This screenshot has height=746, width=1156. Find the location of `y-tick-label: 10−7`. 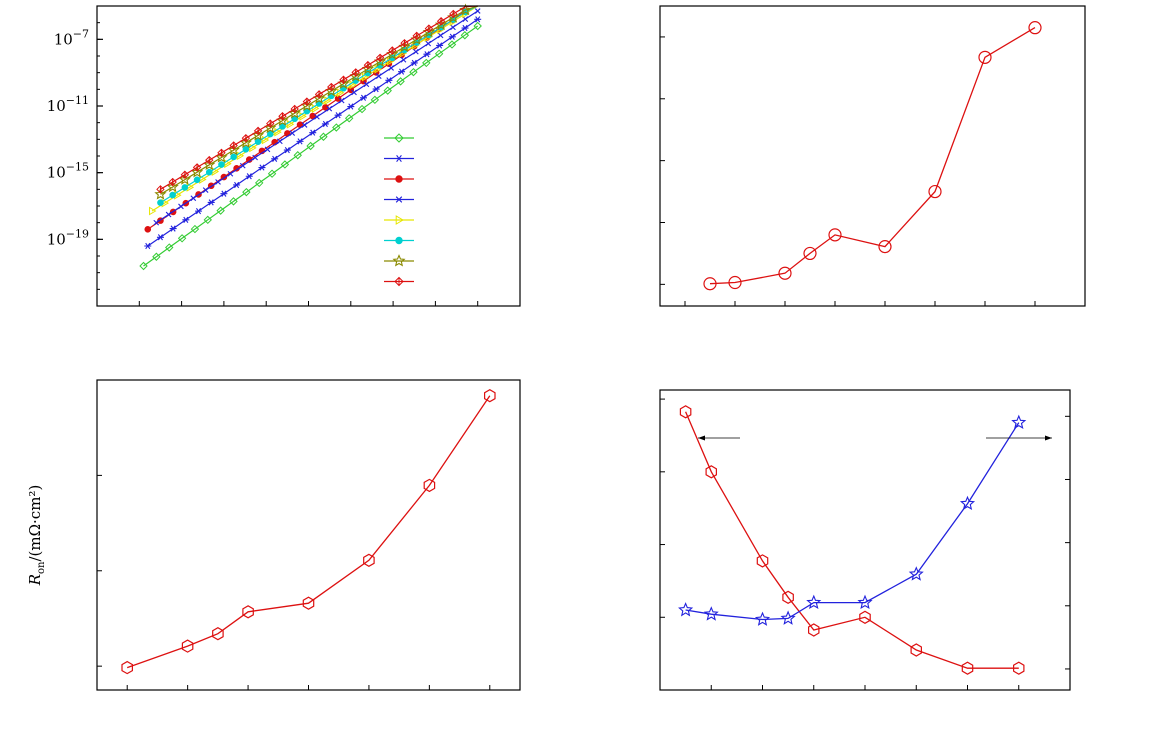

y-tick-label: 10−7 is located at coordinates (71, 37).